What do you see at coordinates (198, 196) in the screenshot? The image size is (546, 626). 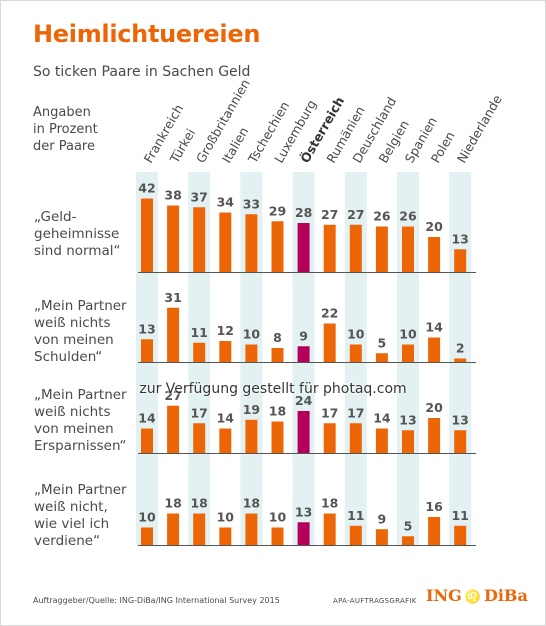 I see `data-label: 37` at bounding box center [198, 196].